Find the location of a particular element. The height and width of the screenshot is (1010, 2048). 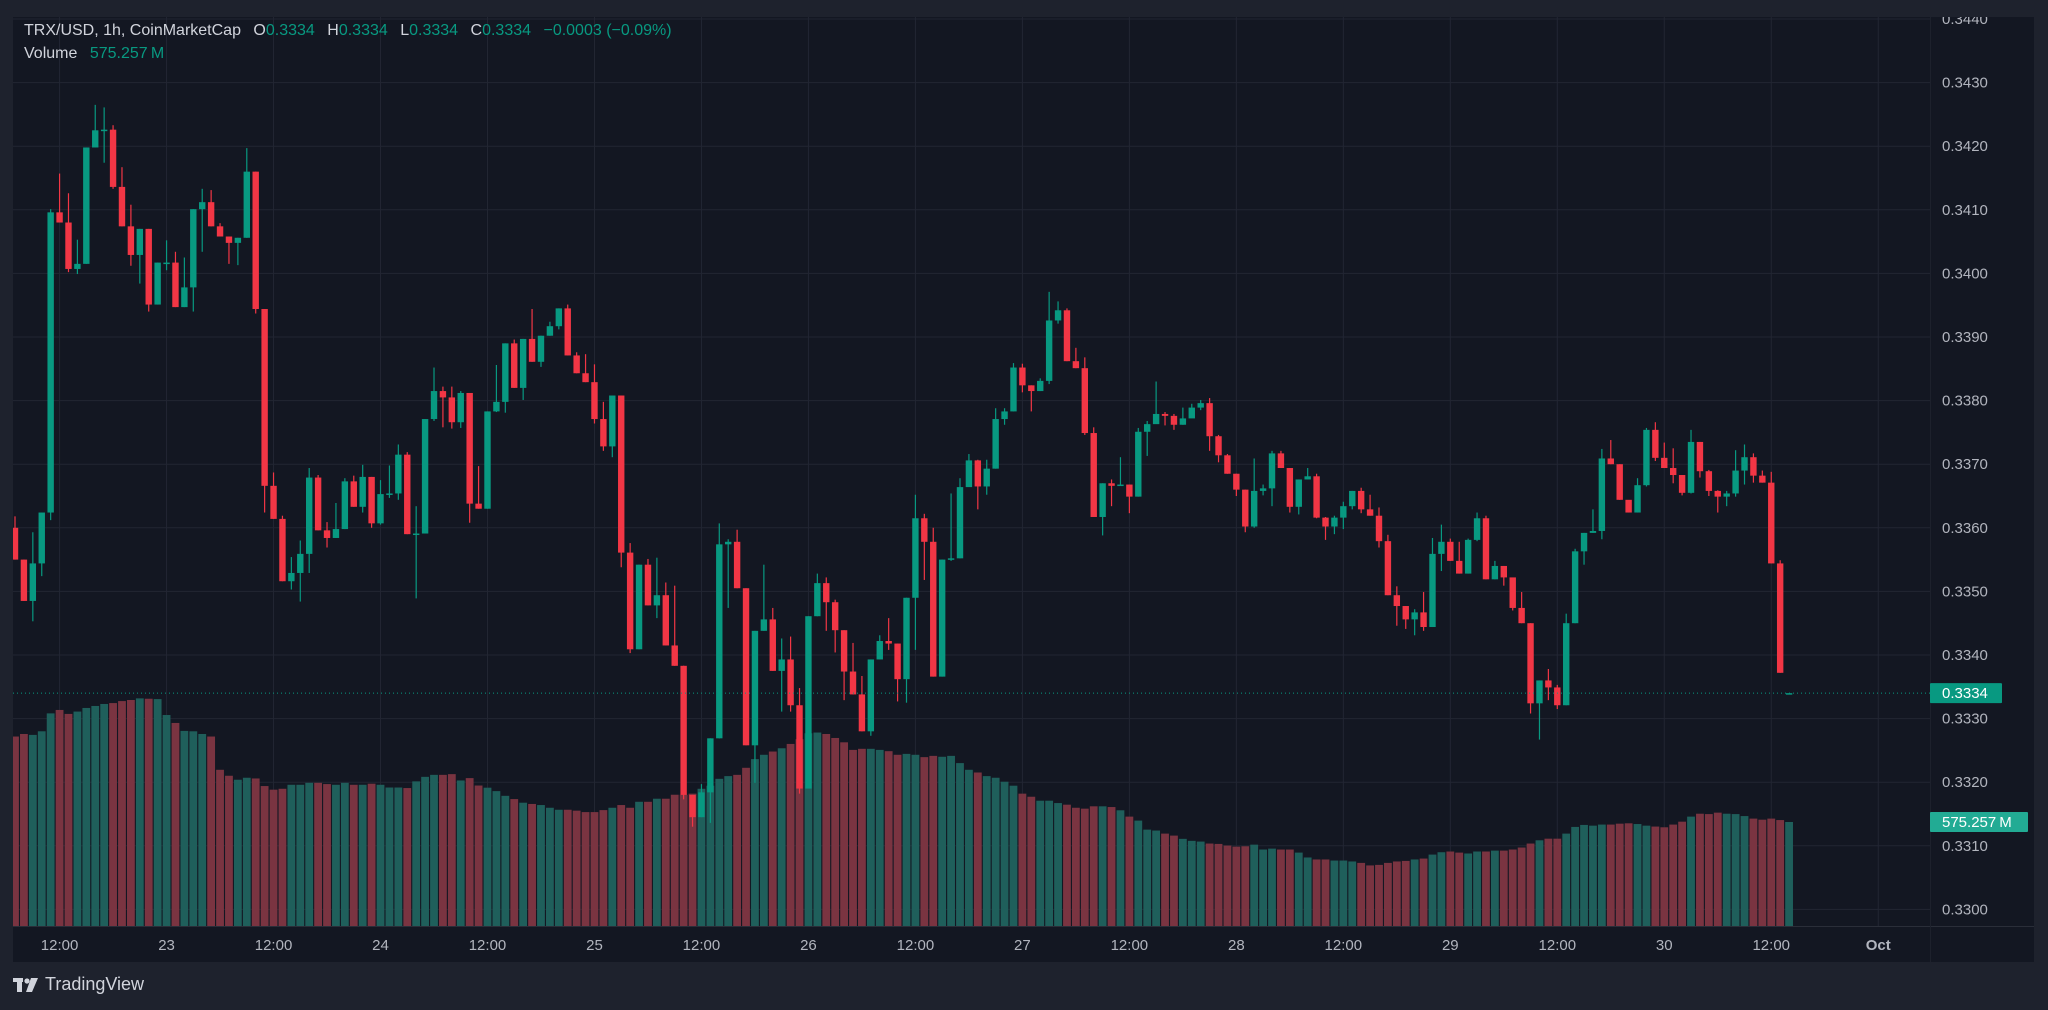

current-volume-label: 575.257 M is located at coordinates (1977, 822).